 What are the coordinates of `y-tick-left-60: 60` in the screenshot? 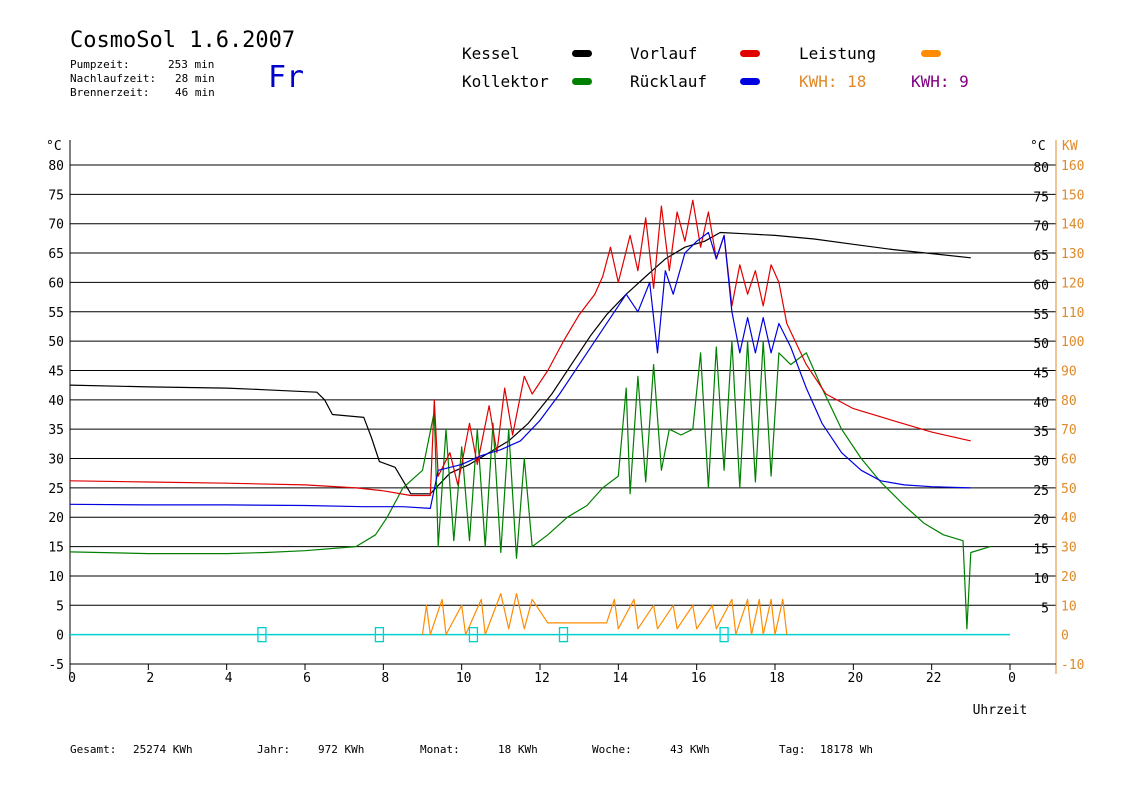 It's located at (56, 283).